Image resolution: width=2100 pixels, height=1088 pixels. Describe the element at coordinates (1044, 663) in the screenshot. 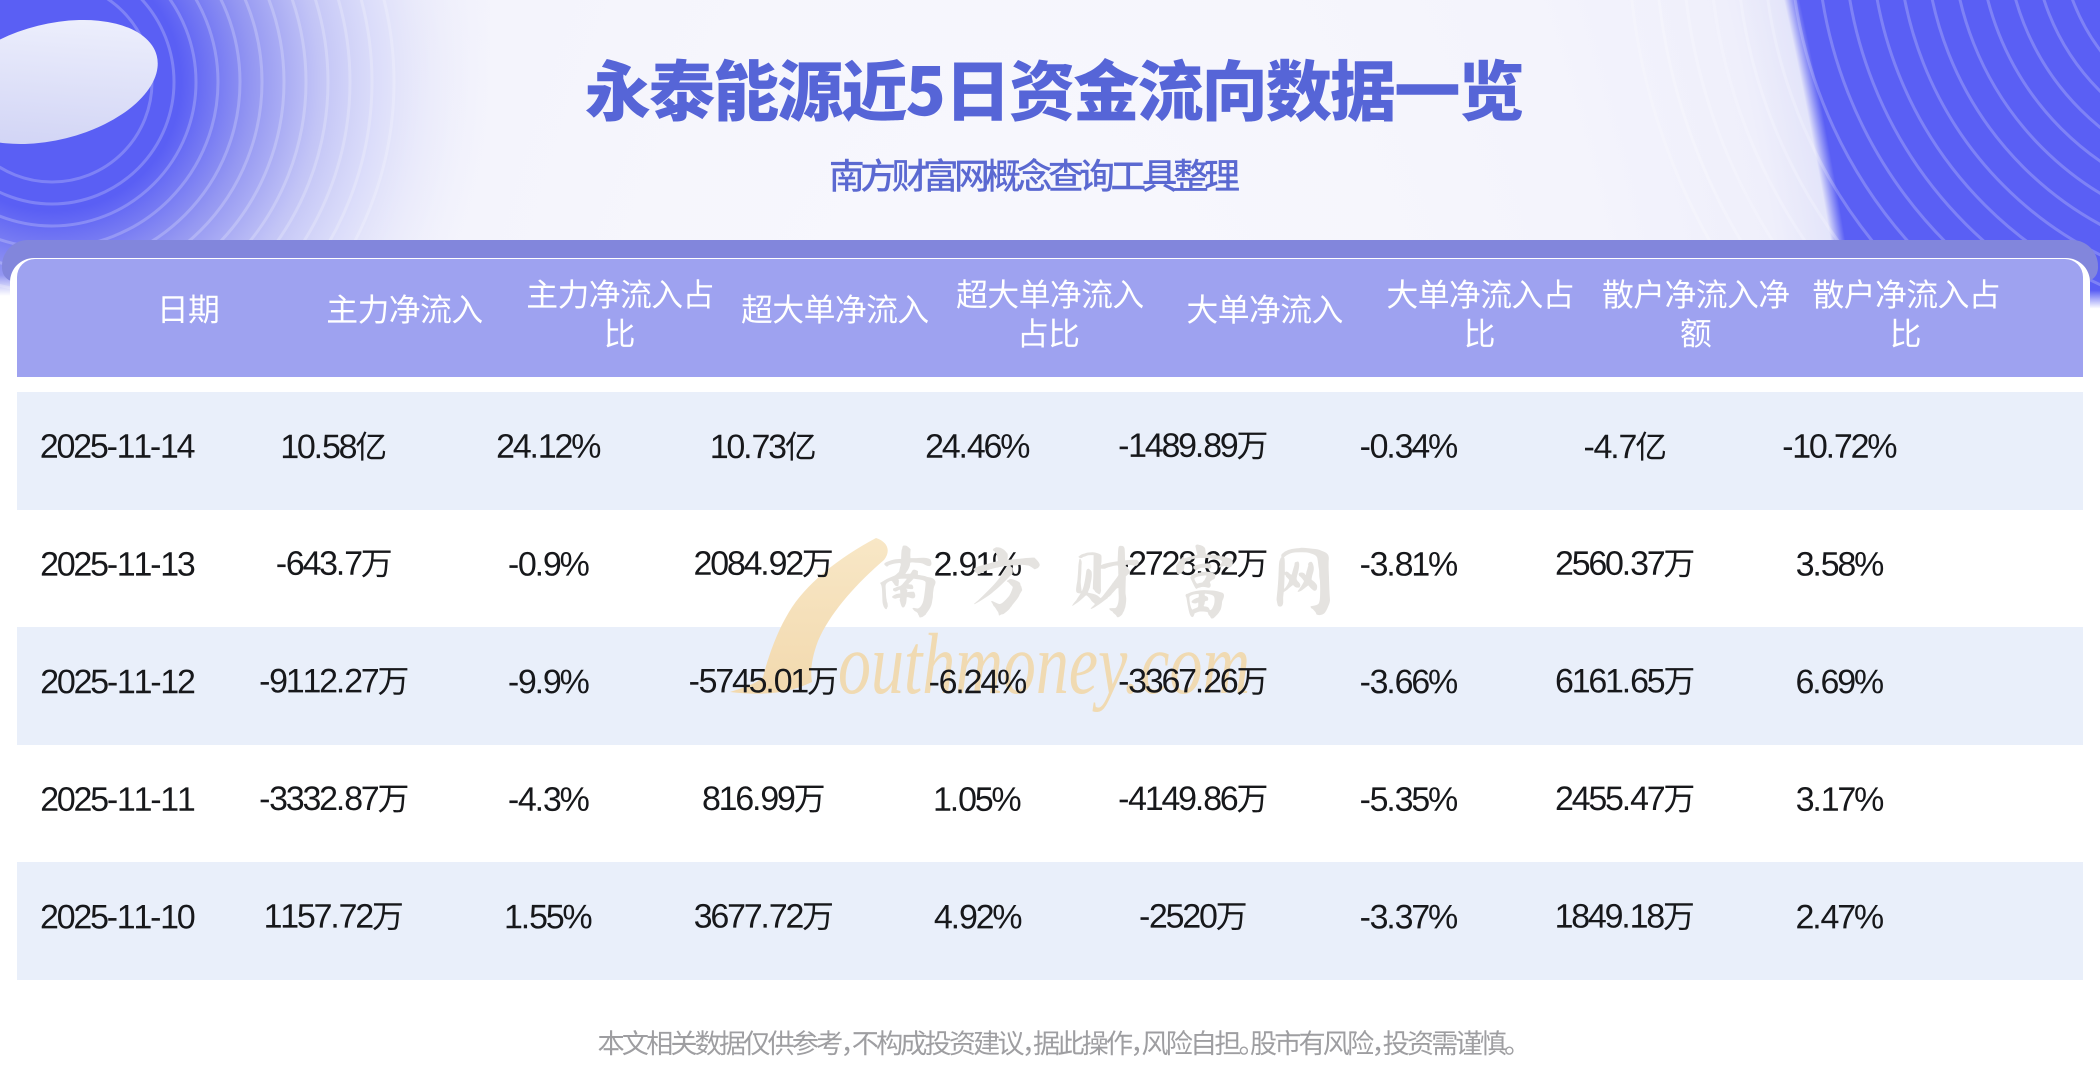

I see `svg-text: outhmoney.com` at that location.